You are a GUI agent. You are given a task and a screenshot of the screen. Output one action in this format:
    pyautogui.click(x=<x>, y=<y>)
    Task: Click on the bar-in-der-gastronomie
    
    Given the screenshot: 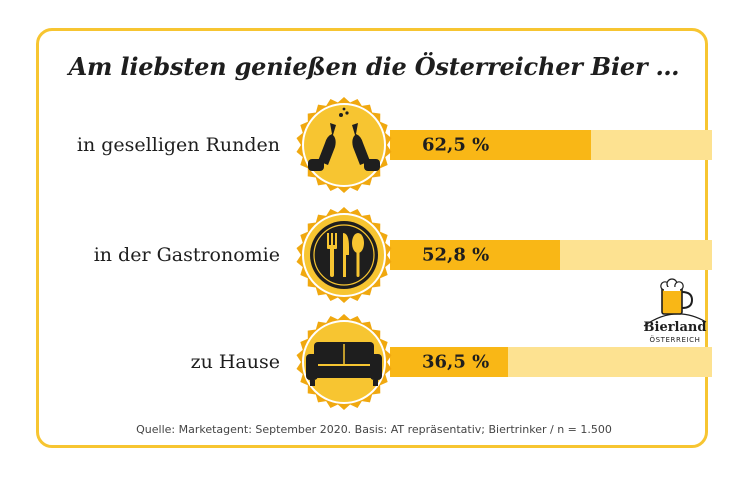 What is the action you would take?
    pyautogui.click(x=475, y=255)
    